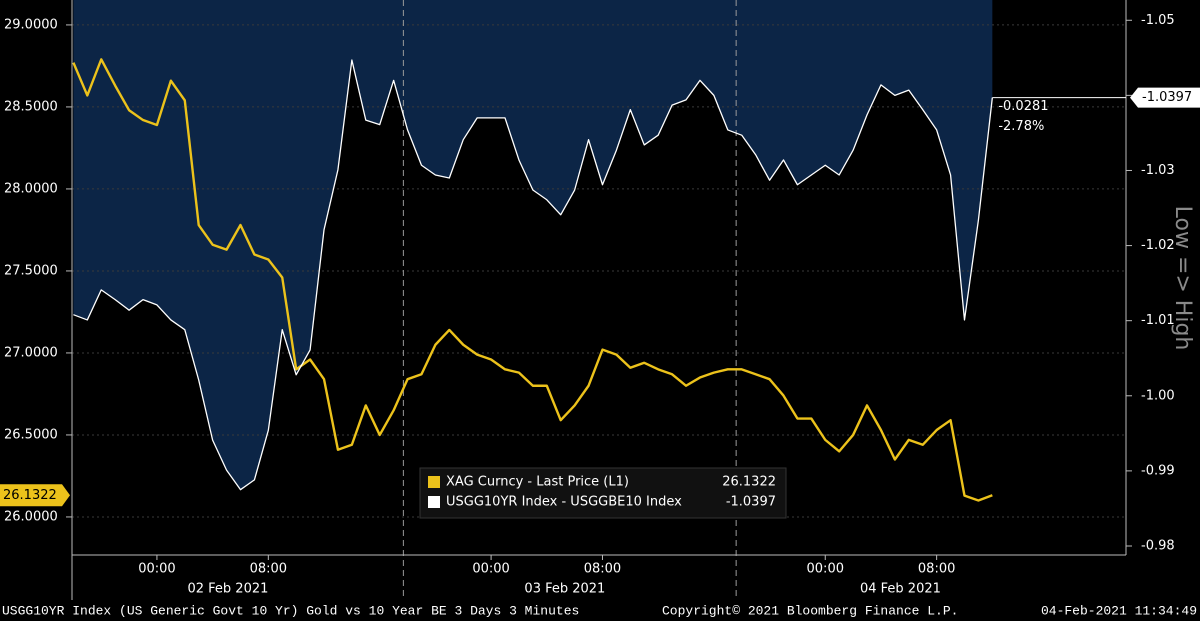  I want to click on y-tick-label: 28.0000, so click(31, 188).